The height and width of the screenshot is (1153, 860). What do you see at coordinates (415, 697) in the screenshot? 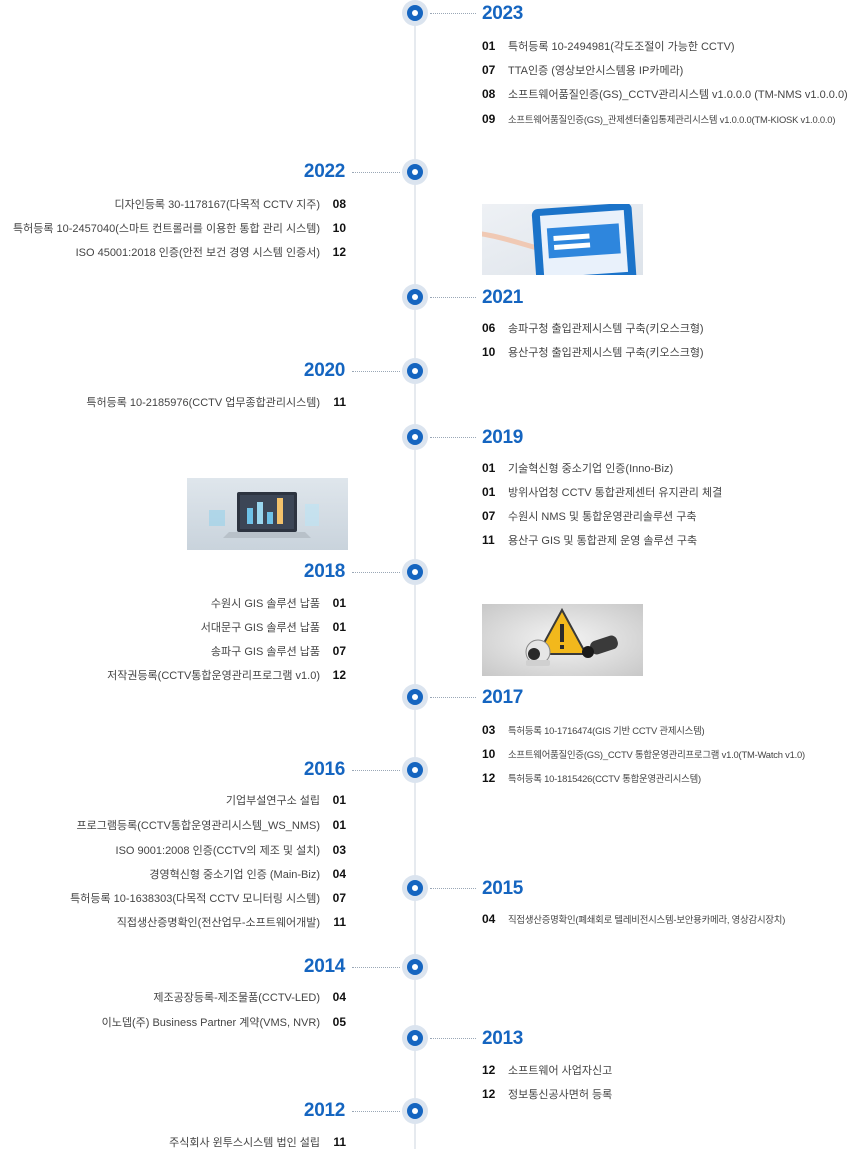
I see `timeline-dot-2017` at bounding box center [415, 697].